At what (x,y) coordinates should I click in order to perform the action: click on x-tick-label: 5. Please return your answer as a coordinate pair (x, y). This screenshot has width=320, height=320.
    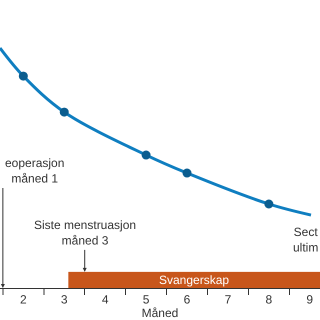
    Looking at the image, I should click on (146, 299).